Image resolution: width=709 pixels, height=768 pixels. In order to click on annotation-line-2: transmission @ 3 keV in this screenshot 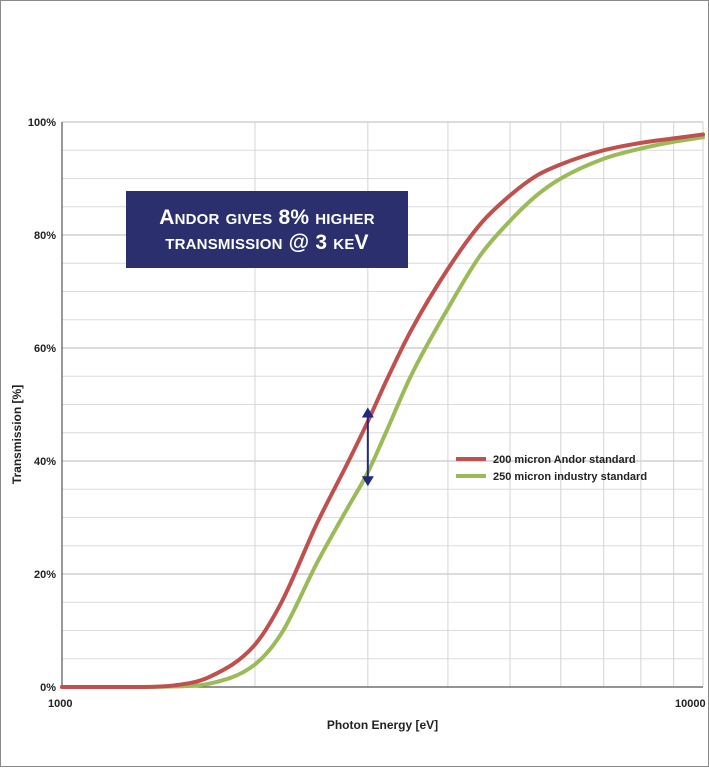, I will do `click(267, 242)`.